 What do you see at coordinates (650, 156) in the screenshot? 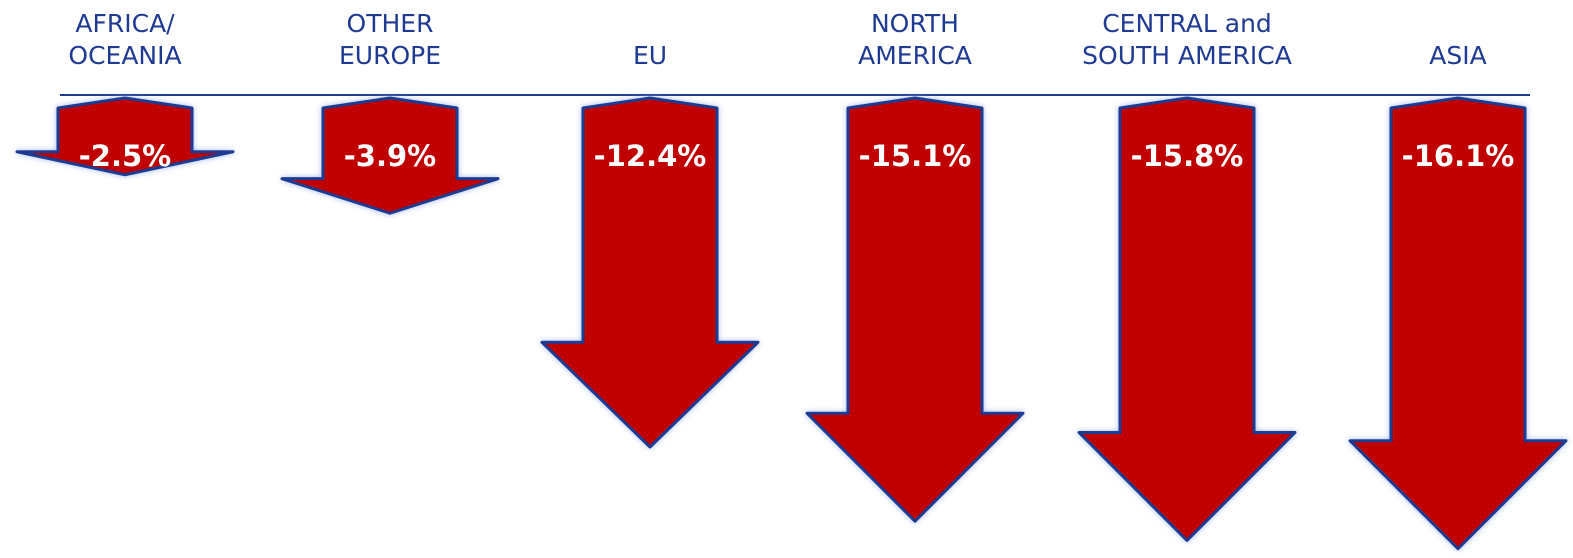
I see `value-label: -12.4%` at bounding box center [650, 156].